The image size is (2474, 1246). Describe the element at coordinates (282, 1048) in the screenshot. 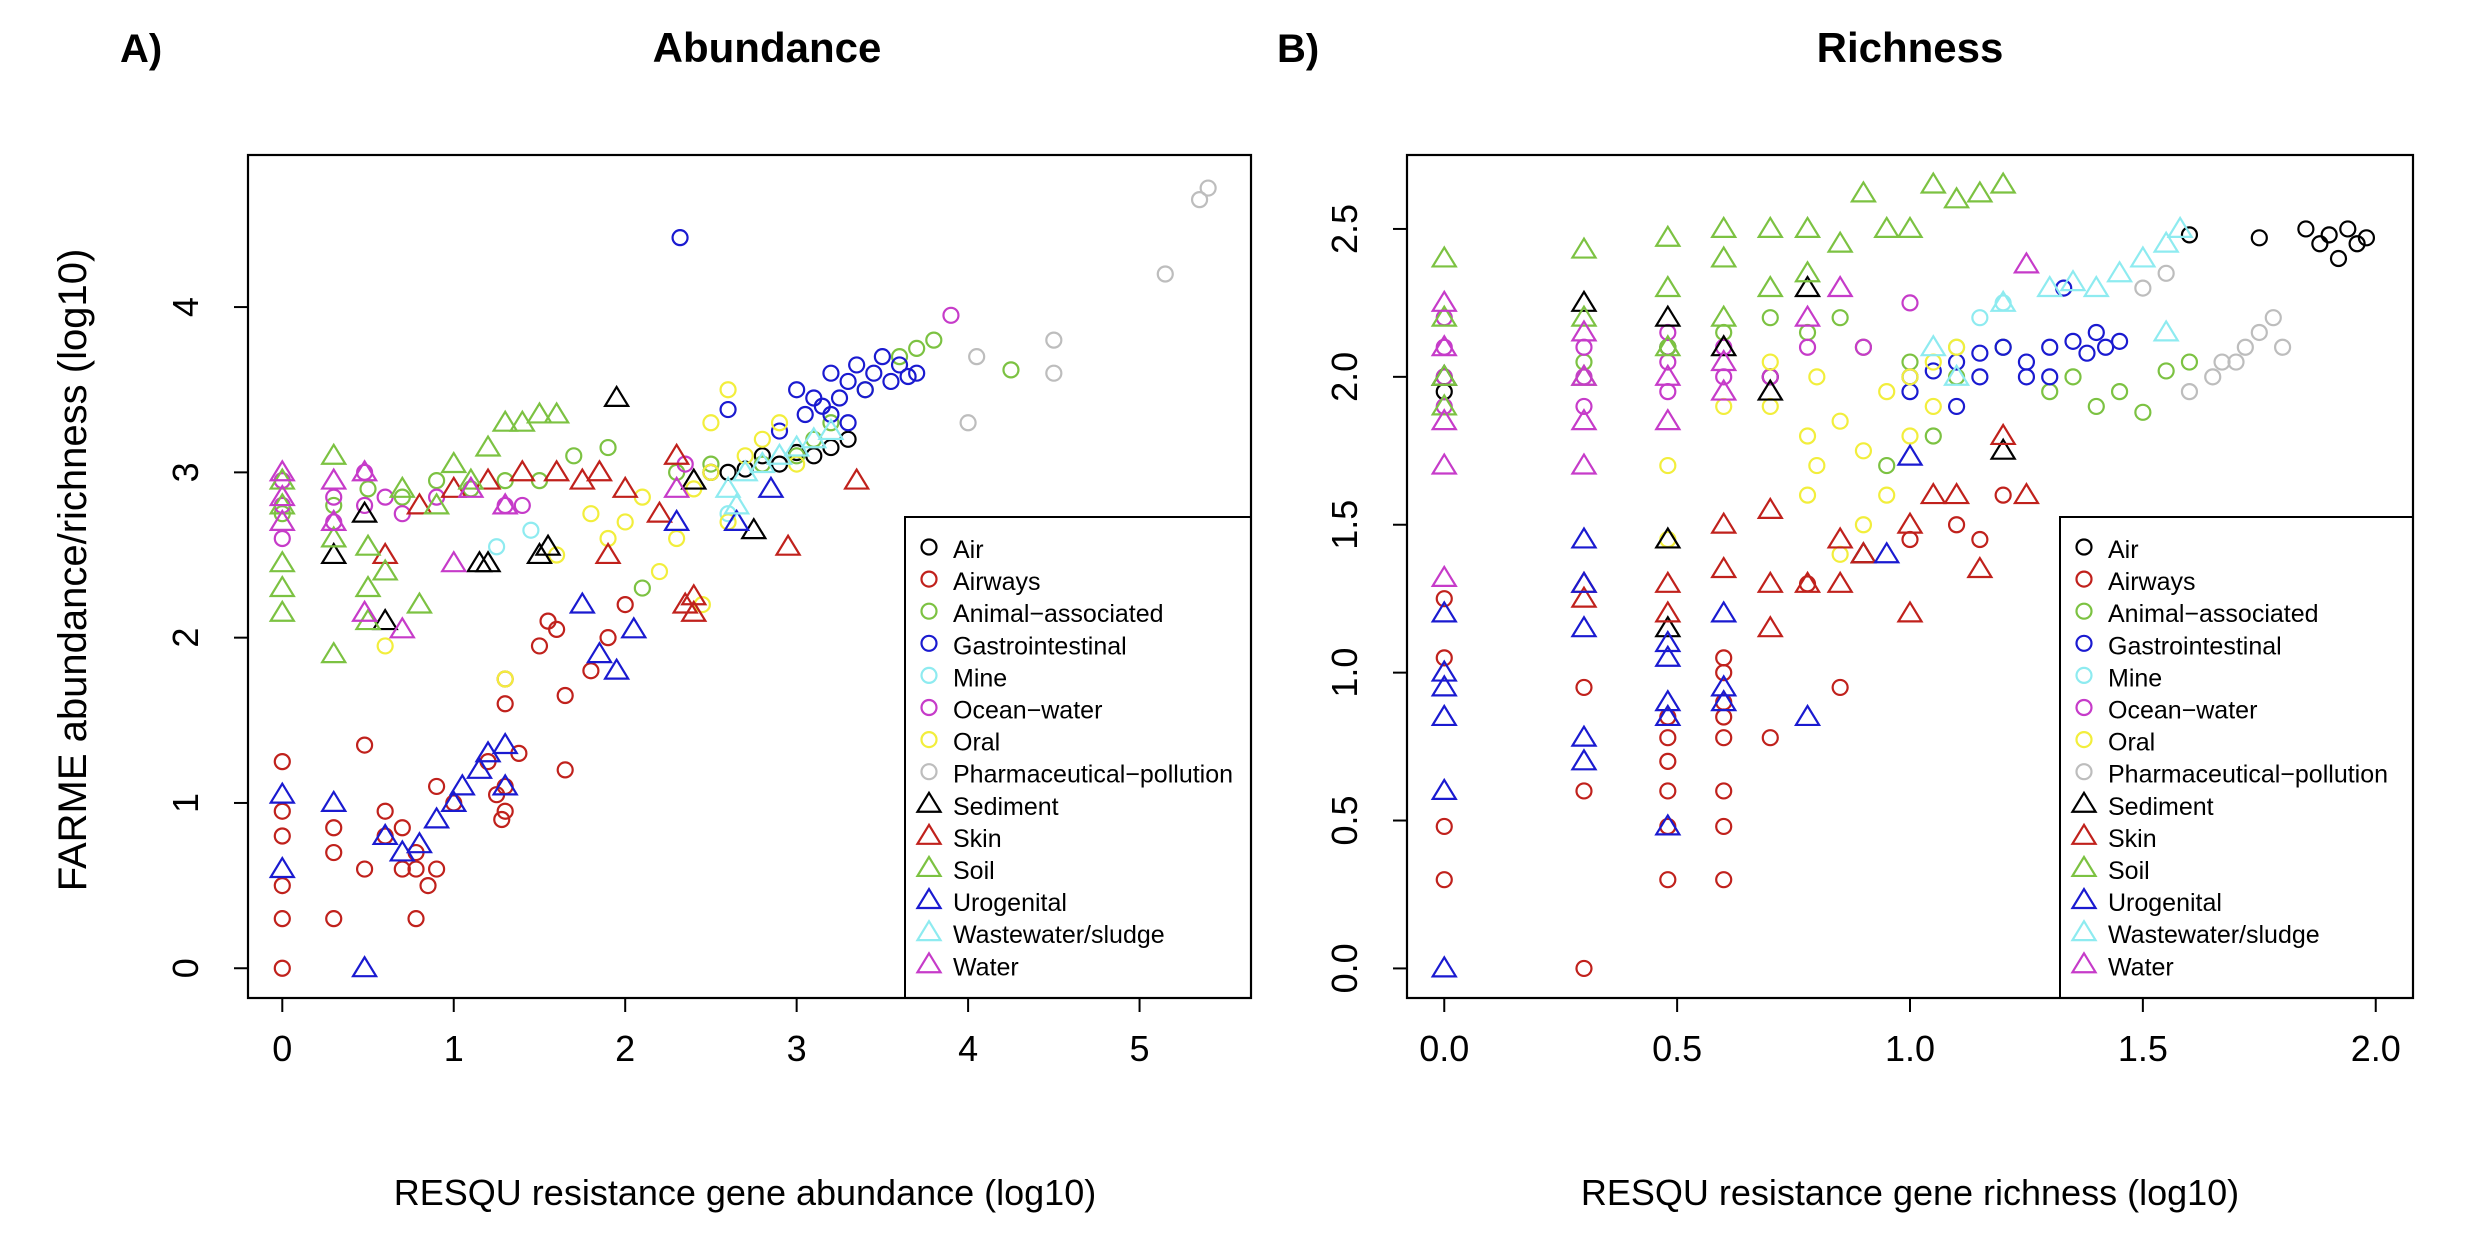

I see `x-tick-label-abundance: 0` at that location.